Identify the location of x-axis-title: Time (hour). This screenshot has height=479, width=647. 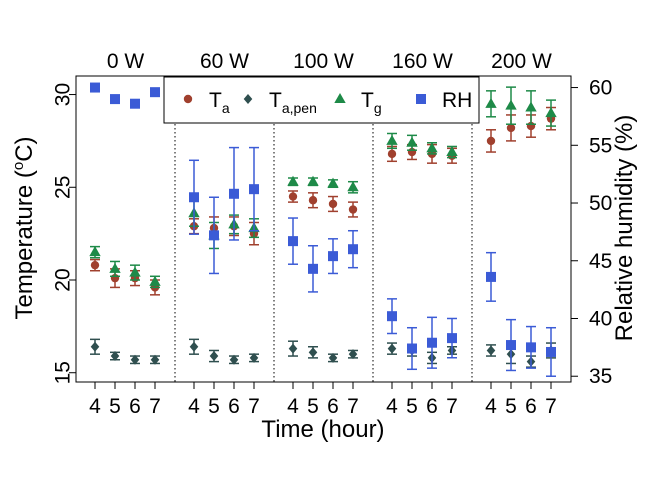
(322, 429).